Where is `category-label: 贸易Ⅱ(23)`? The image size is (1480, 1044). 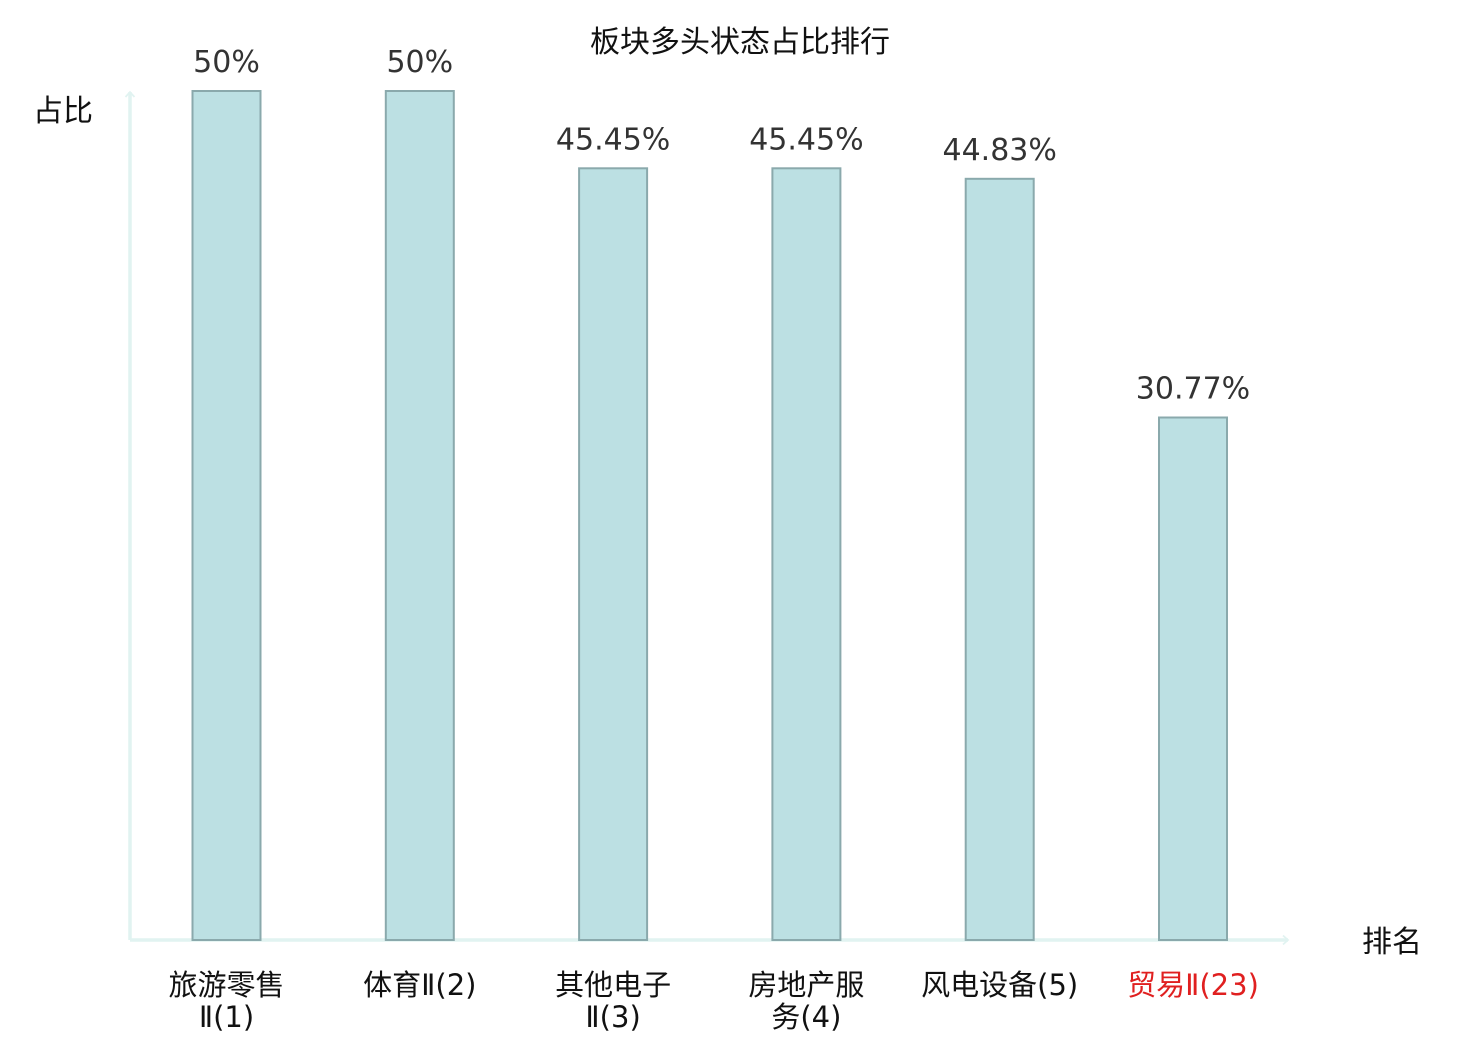 category-label: 贸易Ⅱ(23) is located at coordinates (1193, 985).